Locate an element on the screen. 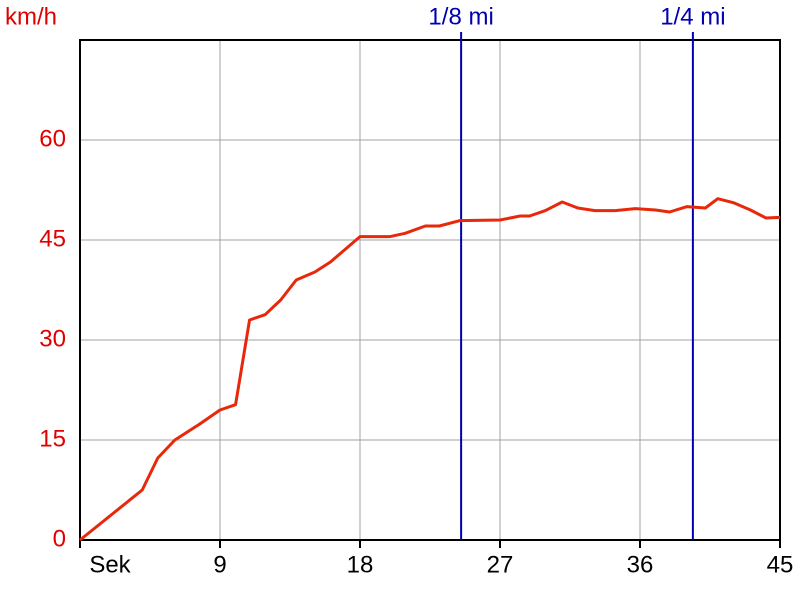 This screenshot has height=600, width=800. x-tick-label: 45 is located at coordinates (780, 564).